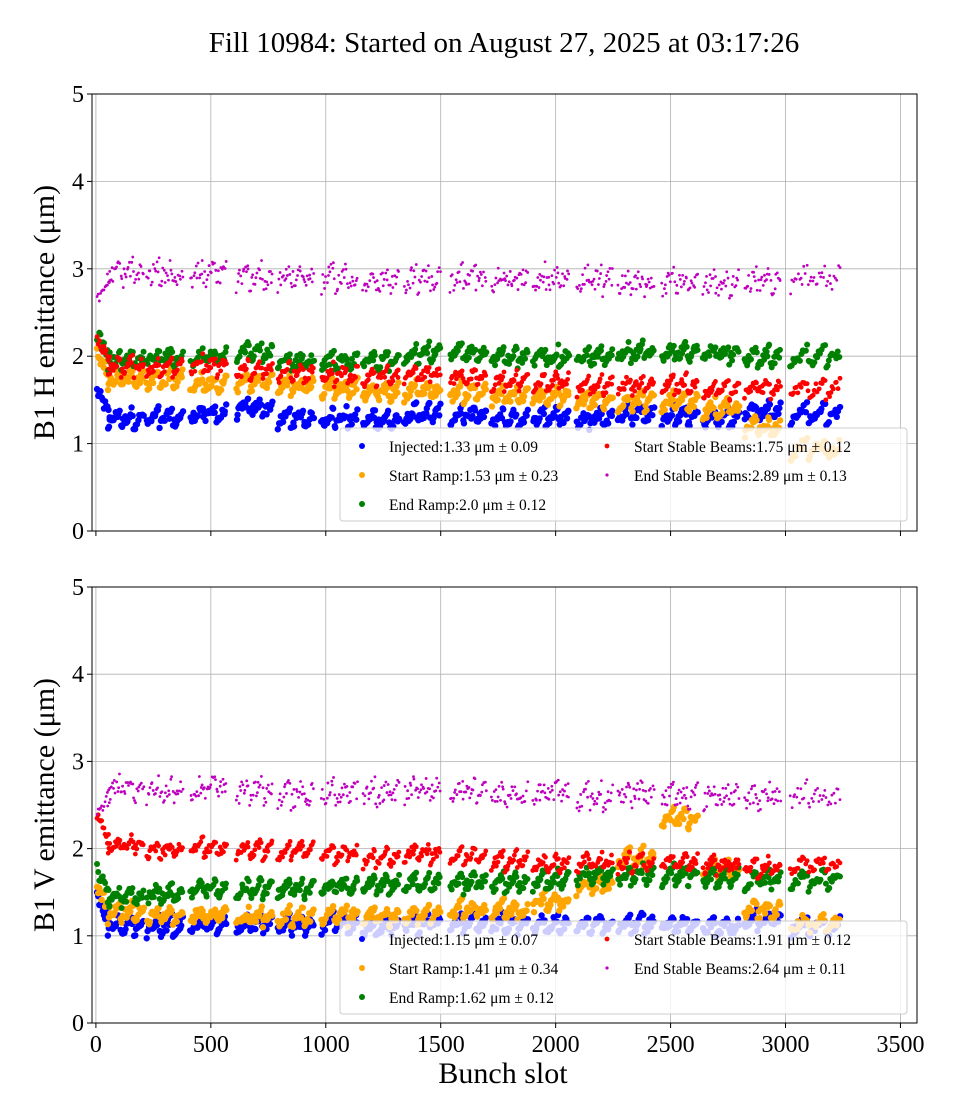 The width and height of the screenshot is (960, 1120). Describe the element at coordinates (503, 1073) in the screenshot. I see `x-axis-label: Bunch slot` at that location.